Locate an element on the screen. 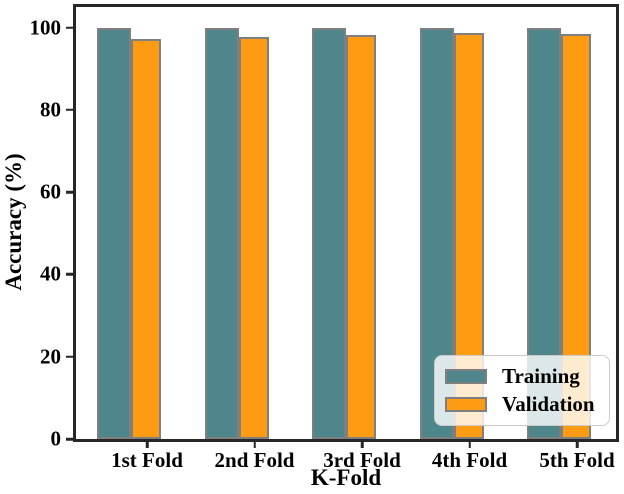 The height and width of the screenshot is (494, 624). x-axis-title: K-Fold is located at coordinates (346, 477).